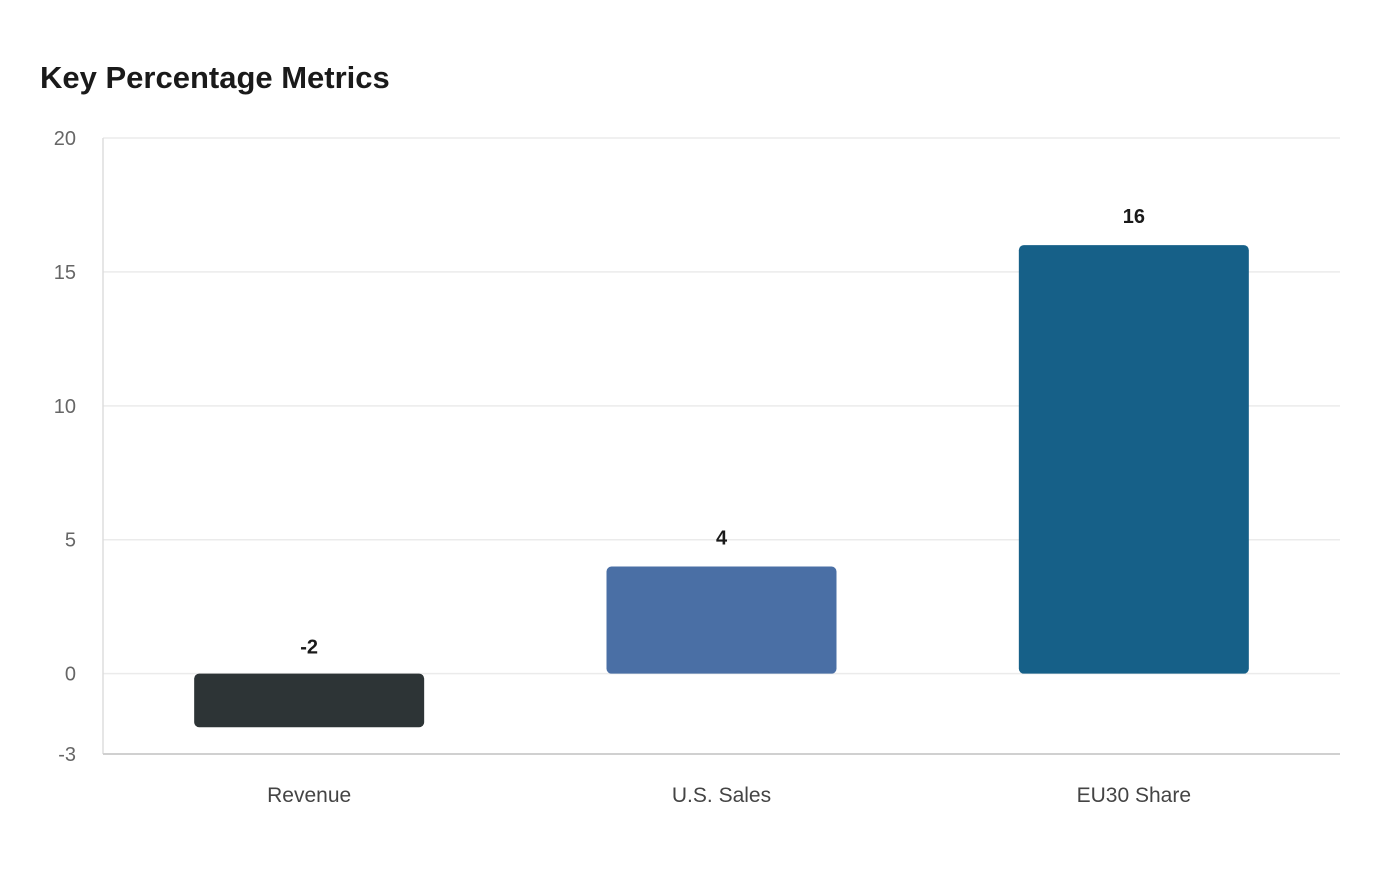 This screenshot has height=880, width=1400. What do you see at coordinates (65, 407) in the screenshot?
I see `y-tick-label: 10` at bounding box center [65, 407].